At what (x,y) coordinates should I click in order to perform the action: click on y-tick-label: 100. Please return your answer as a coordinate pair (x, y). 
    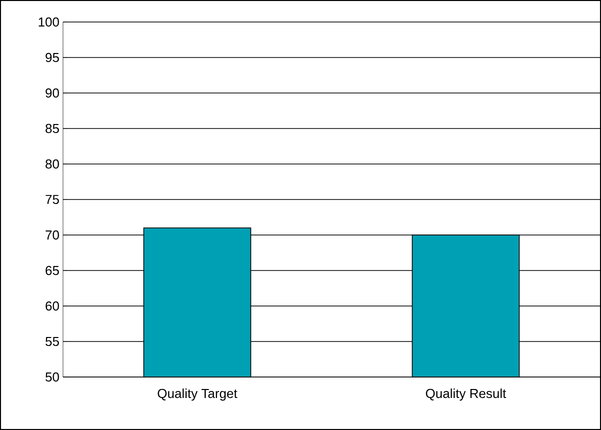
    Looking at the image, I should click on (48, 22).